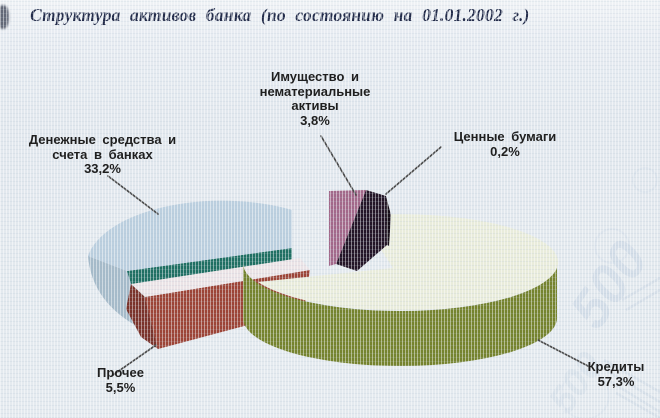 The width and height of the screenshot is (660, 418). What do you see at coordinates (4, 17) in the screenshot?
I see `scan-smudge-artifact` at bounding box center [4, 17].